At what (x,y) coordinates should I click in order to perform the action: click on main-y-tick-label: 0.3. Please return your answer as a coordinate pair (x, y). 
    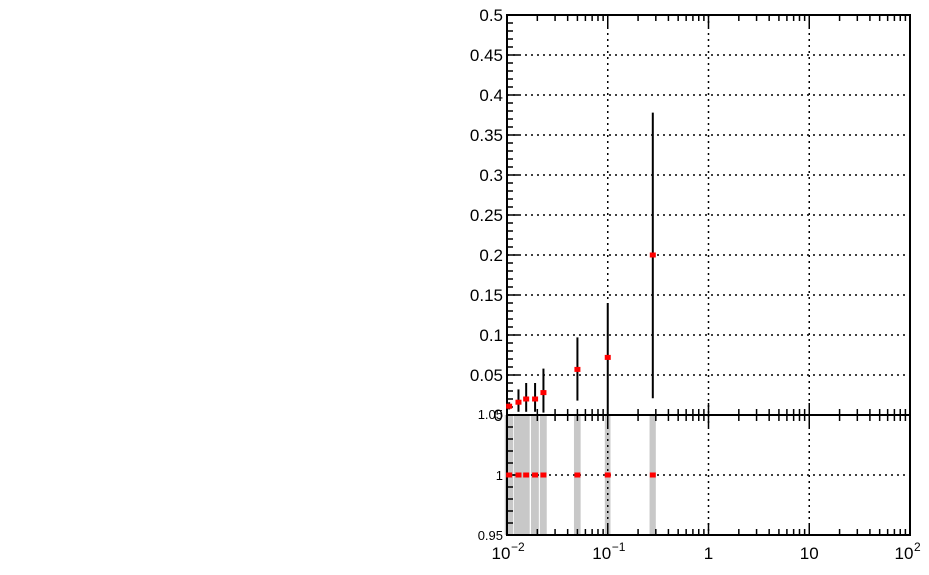
    Looking at the image, I should click on (491, 175).